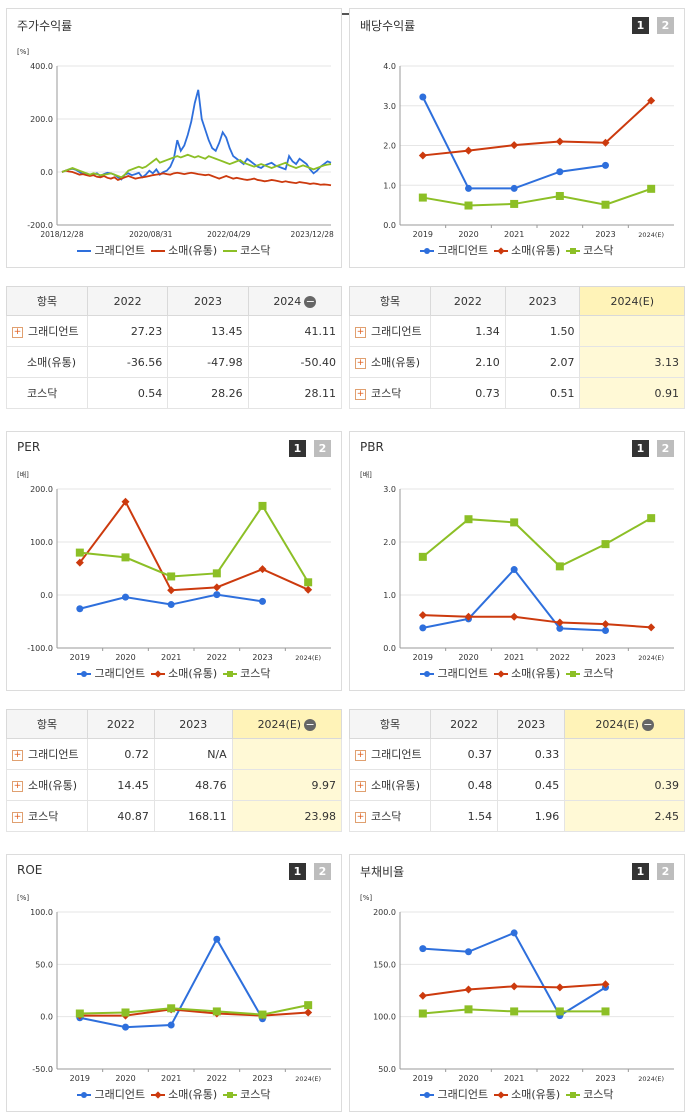 The height and width of the screenshot is (1115, 691). What do you see at coordinates (517, 816) in the screenshot?
I see `table-row: + 코스닥 1.54 1.96 2.45` at bounding box center [517, 816].